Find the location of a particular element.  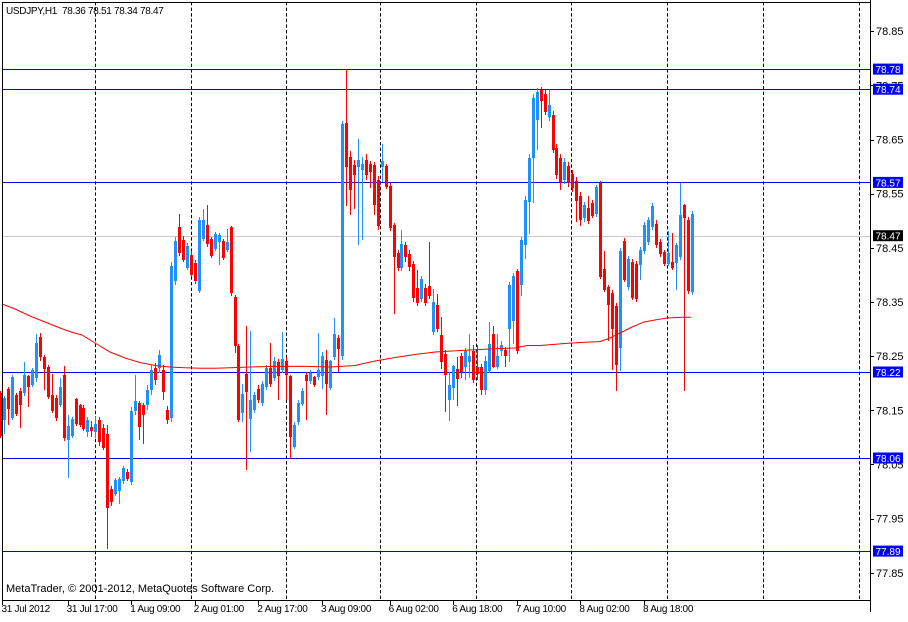

svg-text: 8 Aug 18:00 is located at coordinates (668, 609).